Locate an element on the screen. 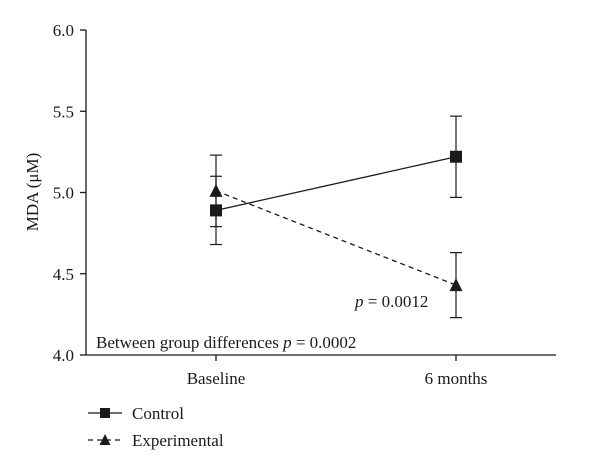 The width and height of the screenshot is (600, 473). series-line-experimental is located at coordinates (336, 238).